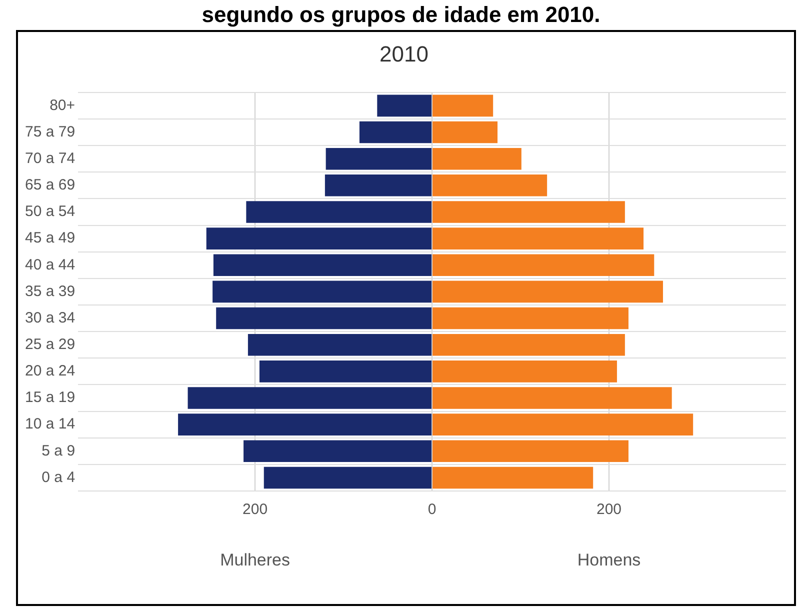 Image resolution: width=802 pixels, height=610 pixels. I want to click on chart-subtitle: 2010, so click(404, 53).